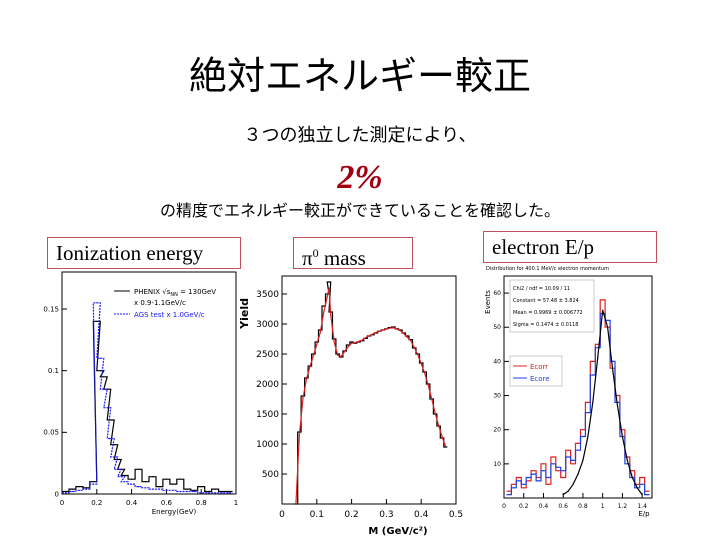 Image resolution: width=720 pixels, height=544 pixels. What do you see at coordinates (53, 371) in the screenshot?
I see `y-tick-label: 0.1` at bounding box center [53, 371].